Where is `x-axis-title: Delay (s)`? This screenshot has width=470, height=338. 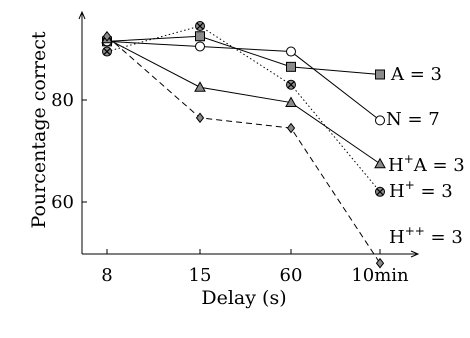
x-axis-title: Delay (s) is located at coordinates (243, 298).